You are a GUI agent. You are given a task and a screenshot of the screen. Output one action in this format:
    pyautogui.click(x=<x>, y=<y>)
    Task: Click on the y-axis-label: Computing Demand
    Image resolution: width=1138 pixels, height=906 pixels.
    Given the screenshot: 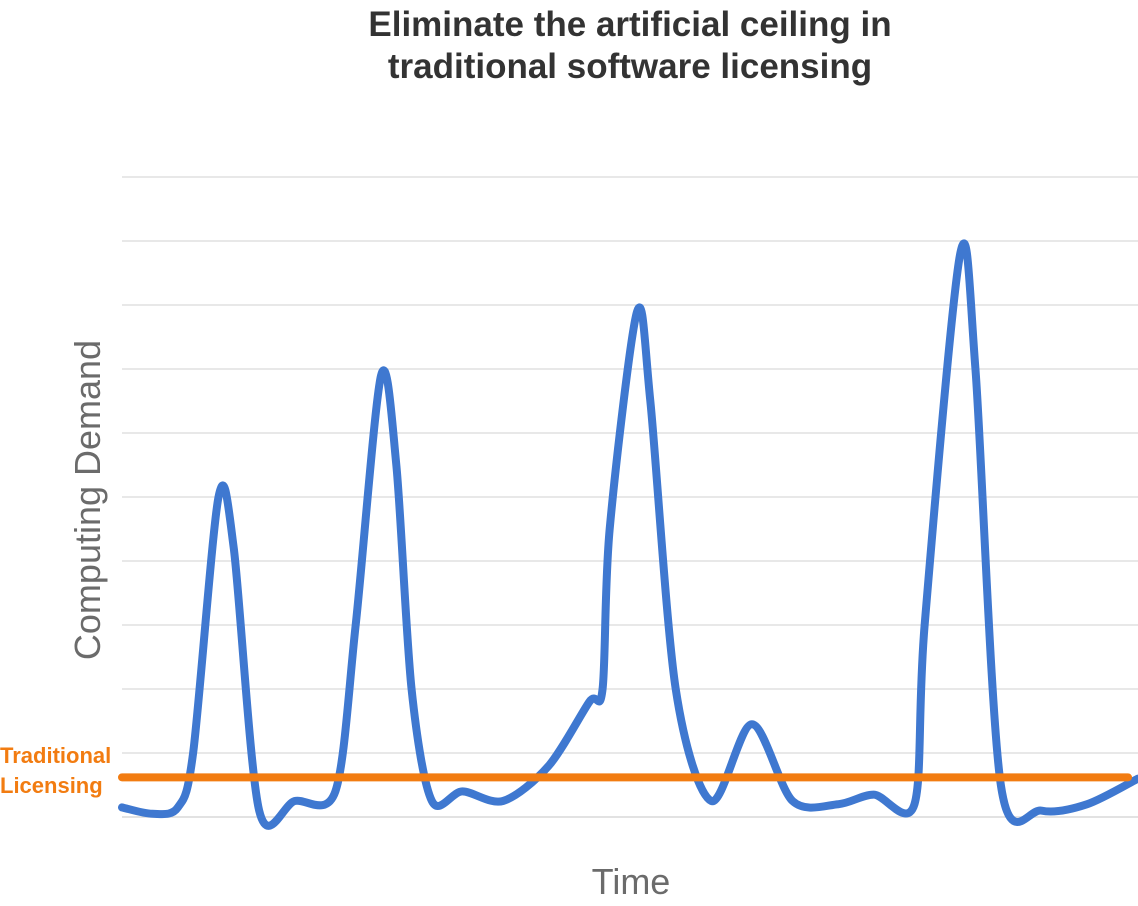 What is the action you would take?
    pyautogui.click(x=87, y=500)
    